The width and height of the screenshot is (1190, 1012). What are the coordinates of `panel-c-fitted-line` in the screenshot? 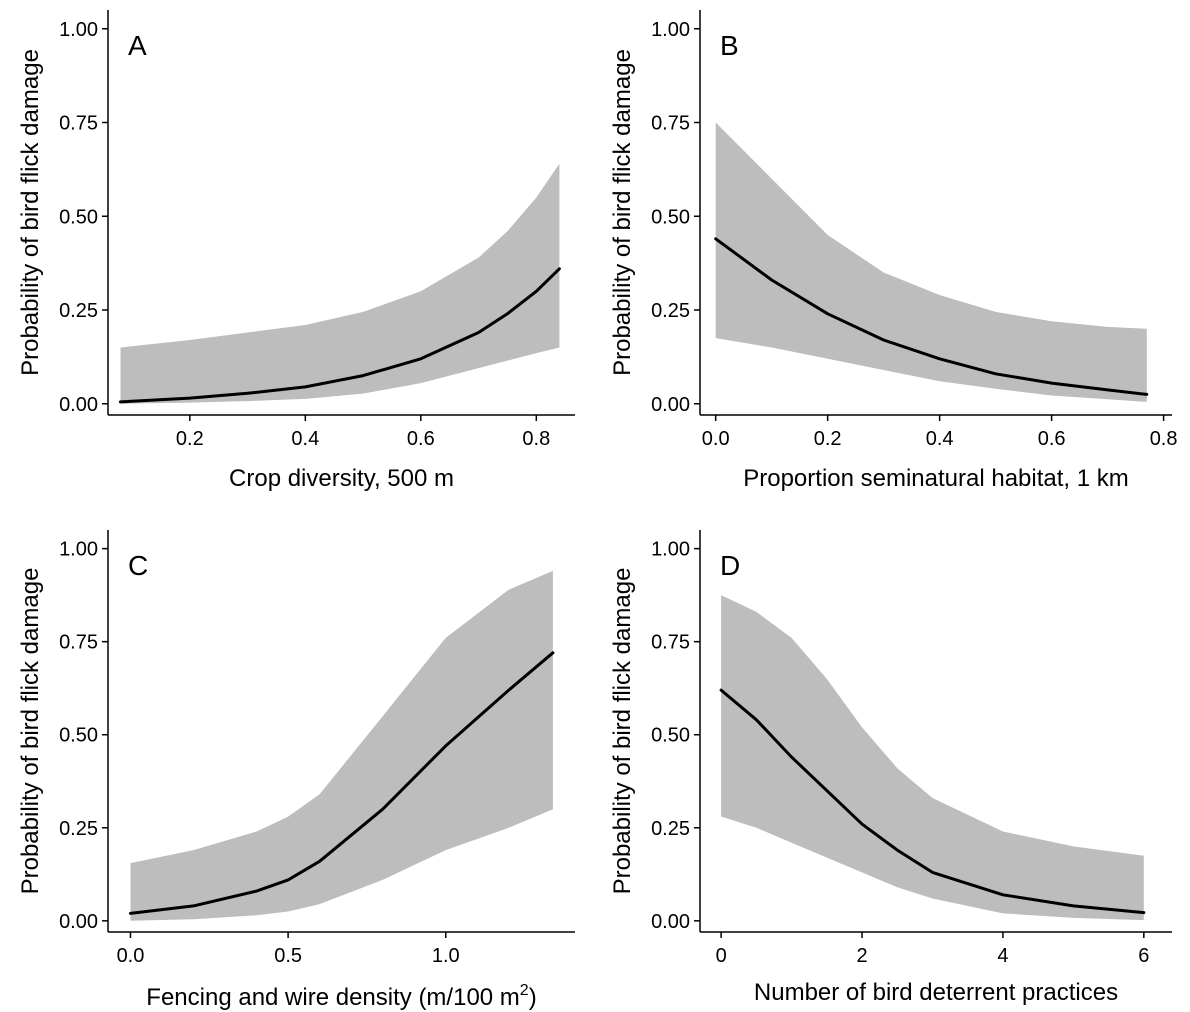 It's located at (342, 783).